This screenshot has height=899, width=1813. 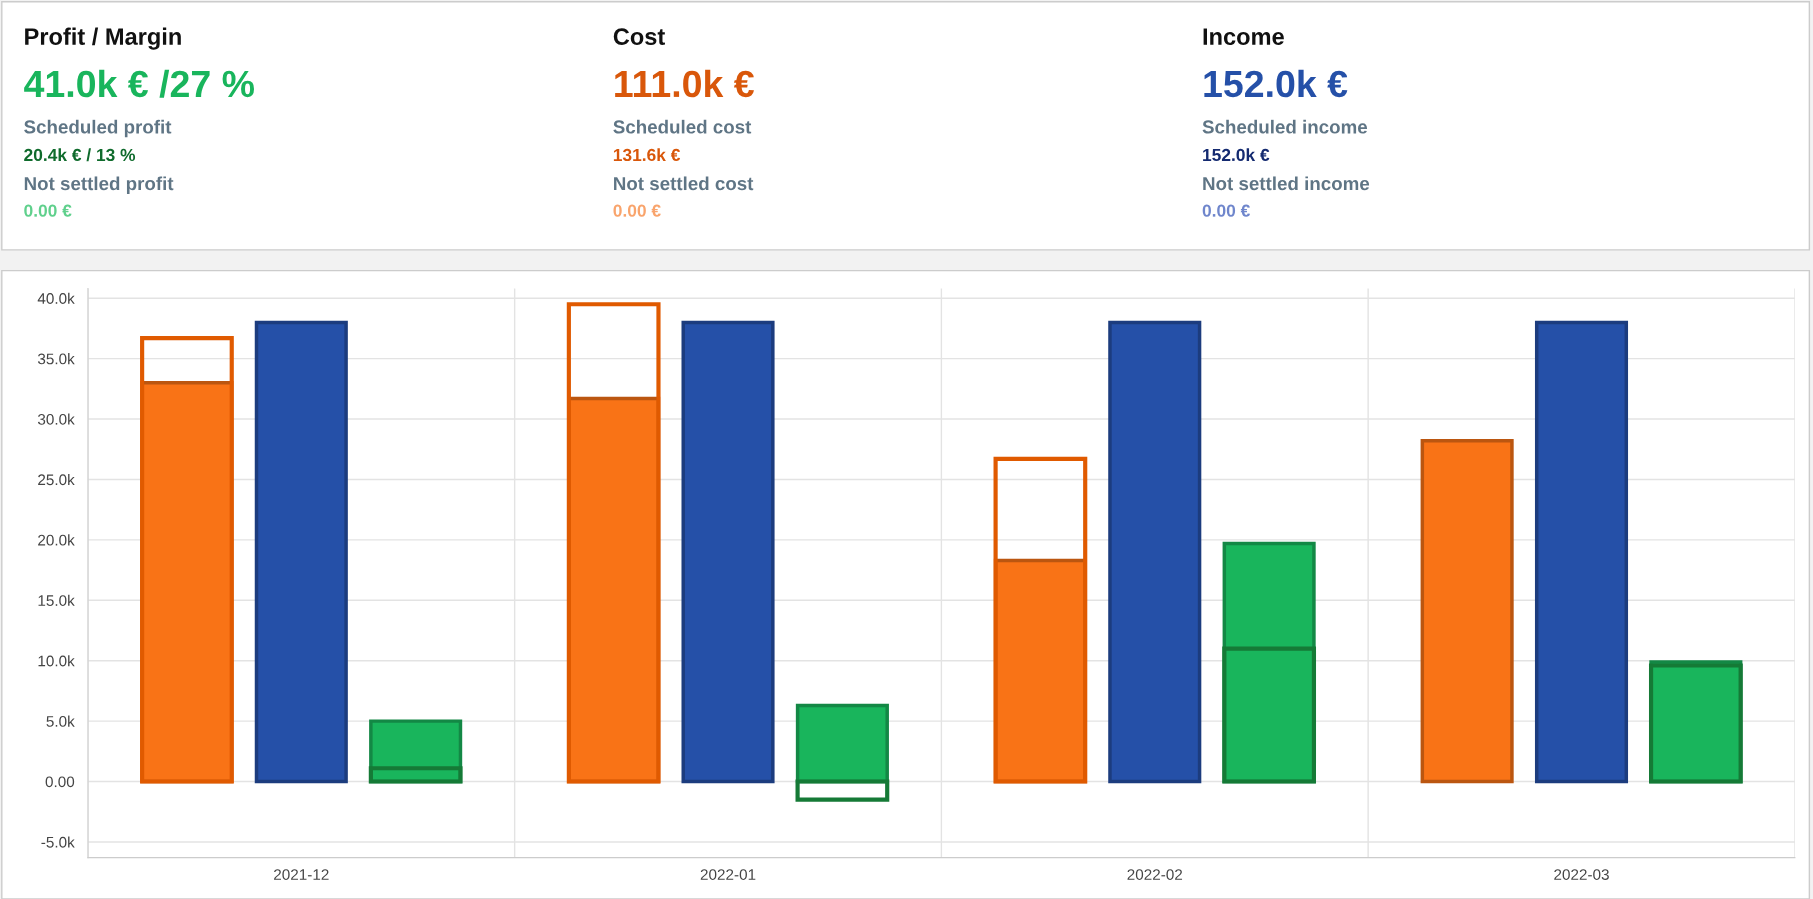 What do you see at coordinates (639, 36) in the screenshot?
I see `text: Cost` at bounding box center [639, 36].